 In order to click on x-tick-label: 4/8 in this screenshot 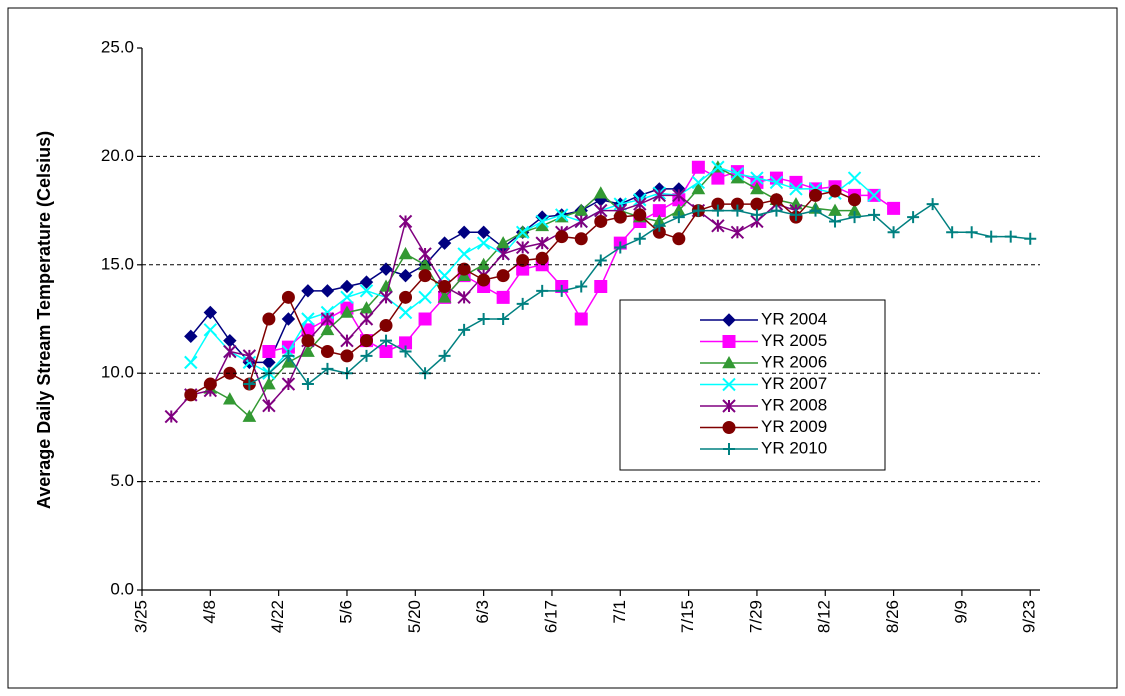, I will do `click(209, 612)`.